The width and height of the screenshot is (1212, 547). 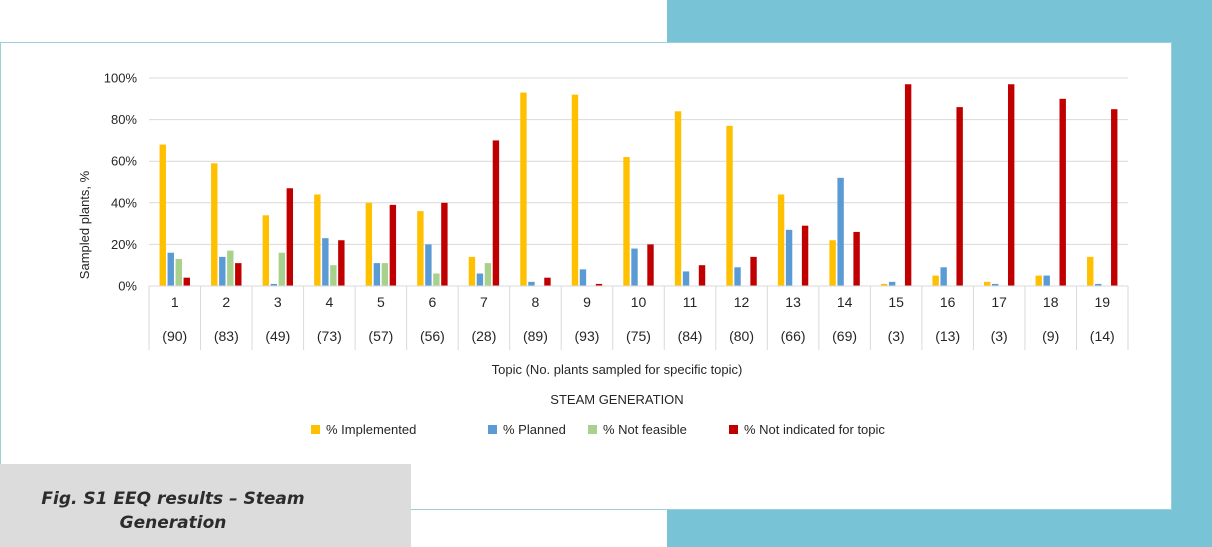 What do you see at coordinates (793, 302) in the screenshot?
I see `x-tick-label: 13` at bounding box center [793, 302].